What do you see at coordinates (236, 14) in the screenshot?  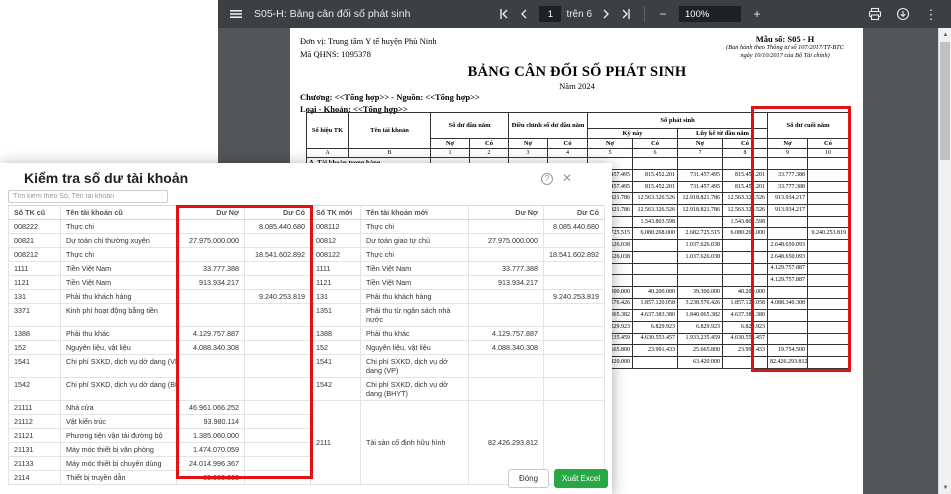 I see `menu-icon` at bounding box center [236, 14].